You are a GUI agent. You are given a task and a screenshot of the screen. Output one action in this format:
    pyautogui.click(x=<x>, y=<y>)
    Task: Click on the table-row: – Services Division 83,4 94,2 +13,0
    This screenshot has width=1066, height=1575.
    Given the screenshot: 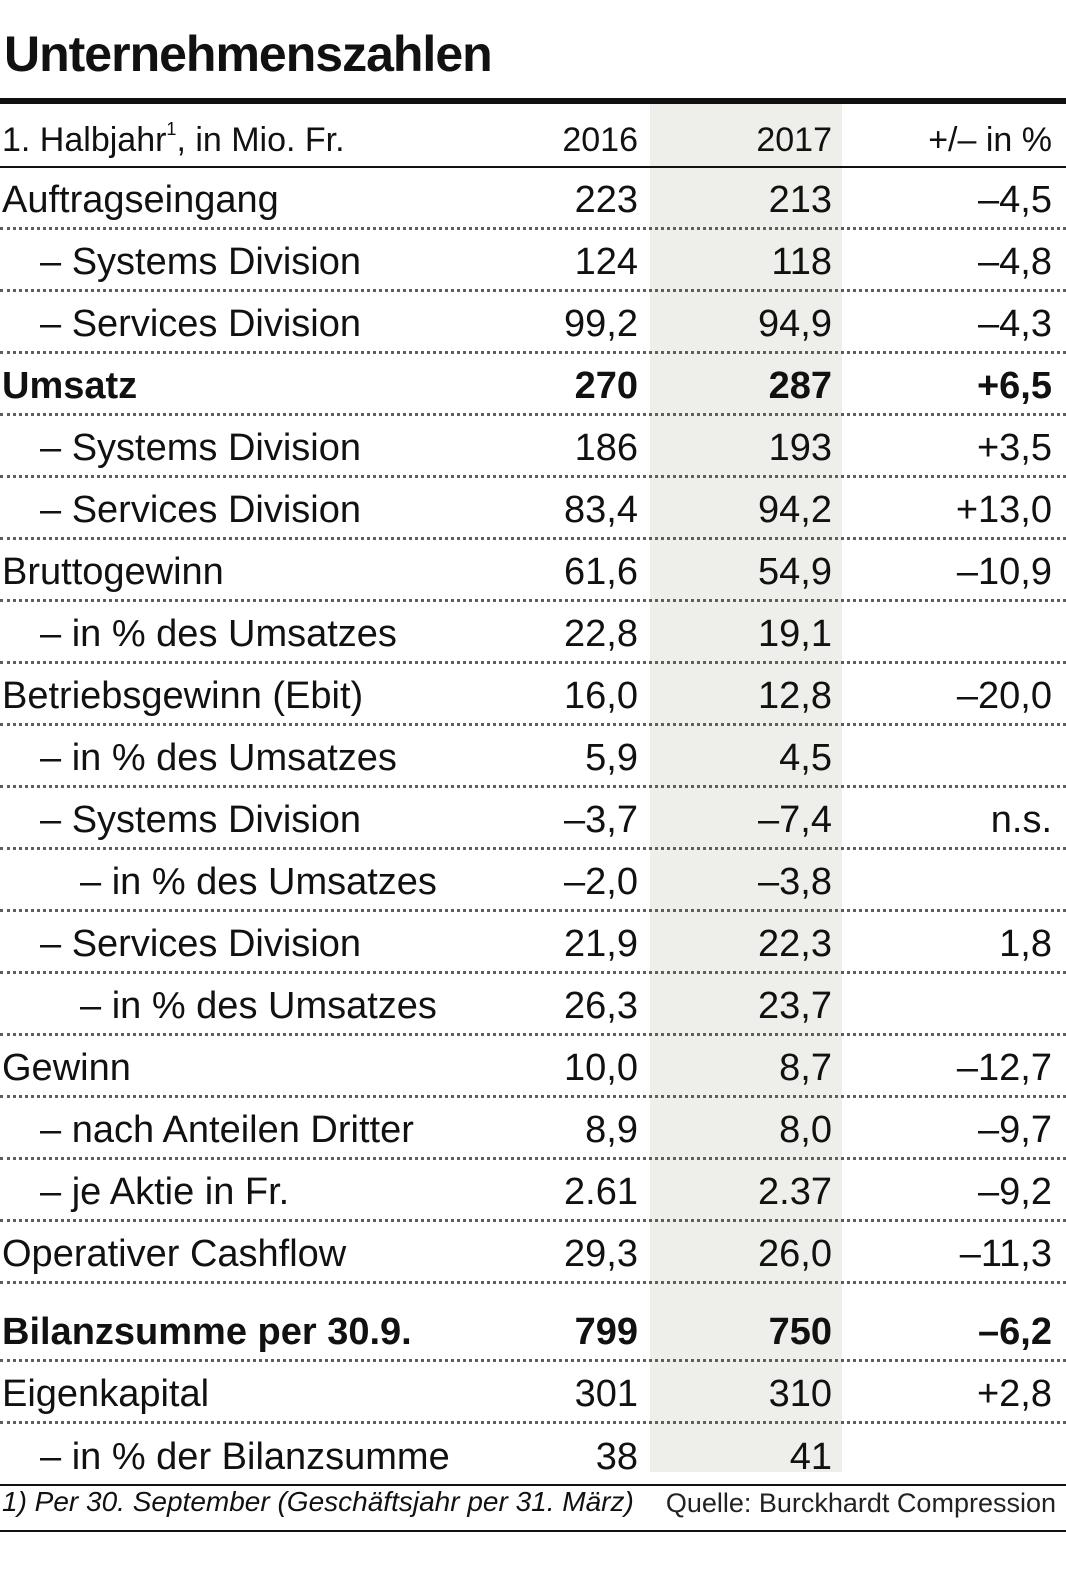 What is the action you would take?
    pyautogui.click(x=533, y=509)
    